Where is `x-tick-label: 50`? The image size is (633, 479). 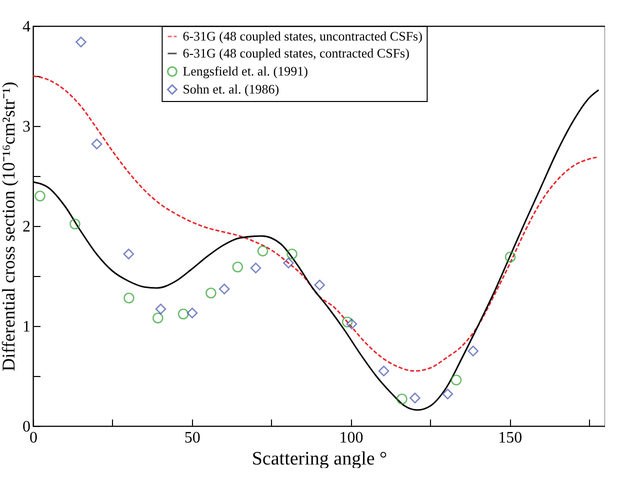
x-tick-label: 50 is located at coordinates (192, 438).